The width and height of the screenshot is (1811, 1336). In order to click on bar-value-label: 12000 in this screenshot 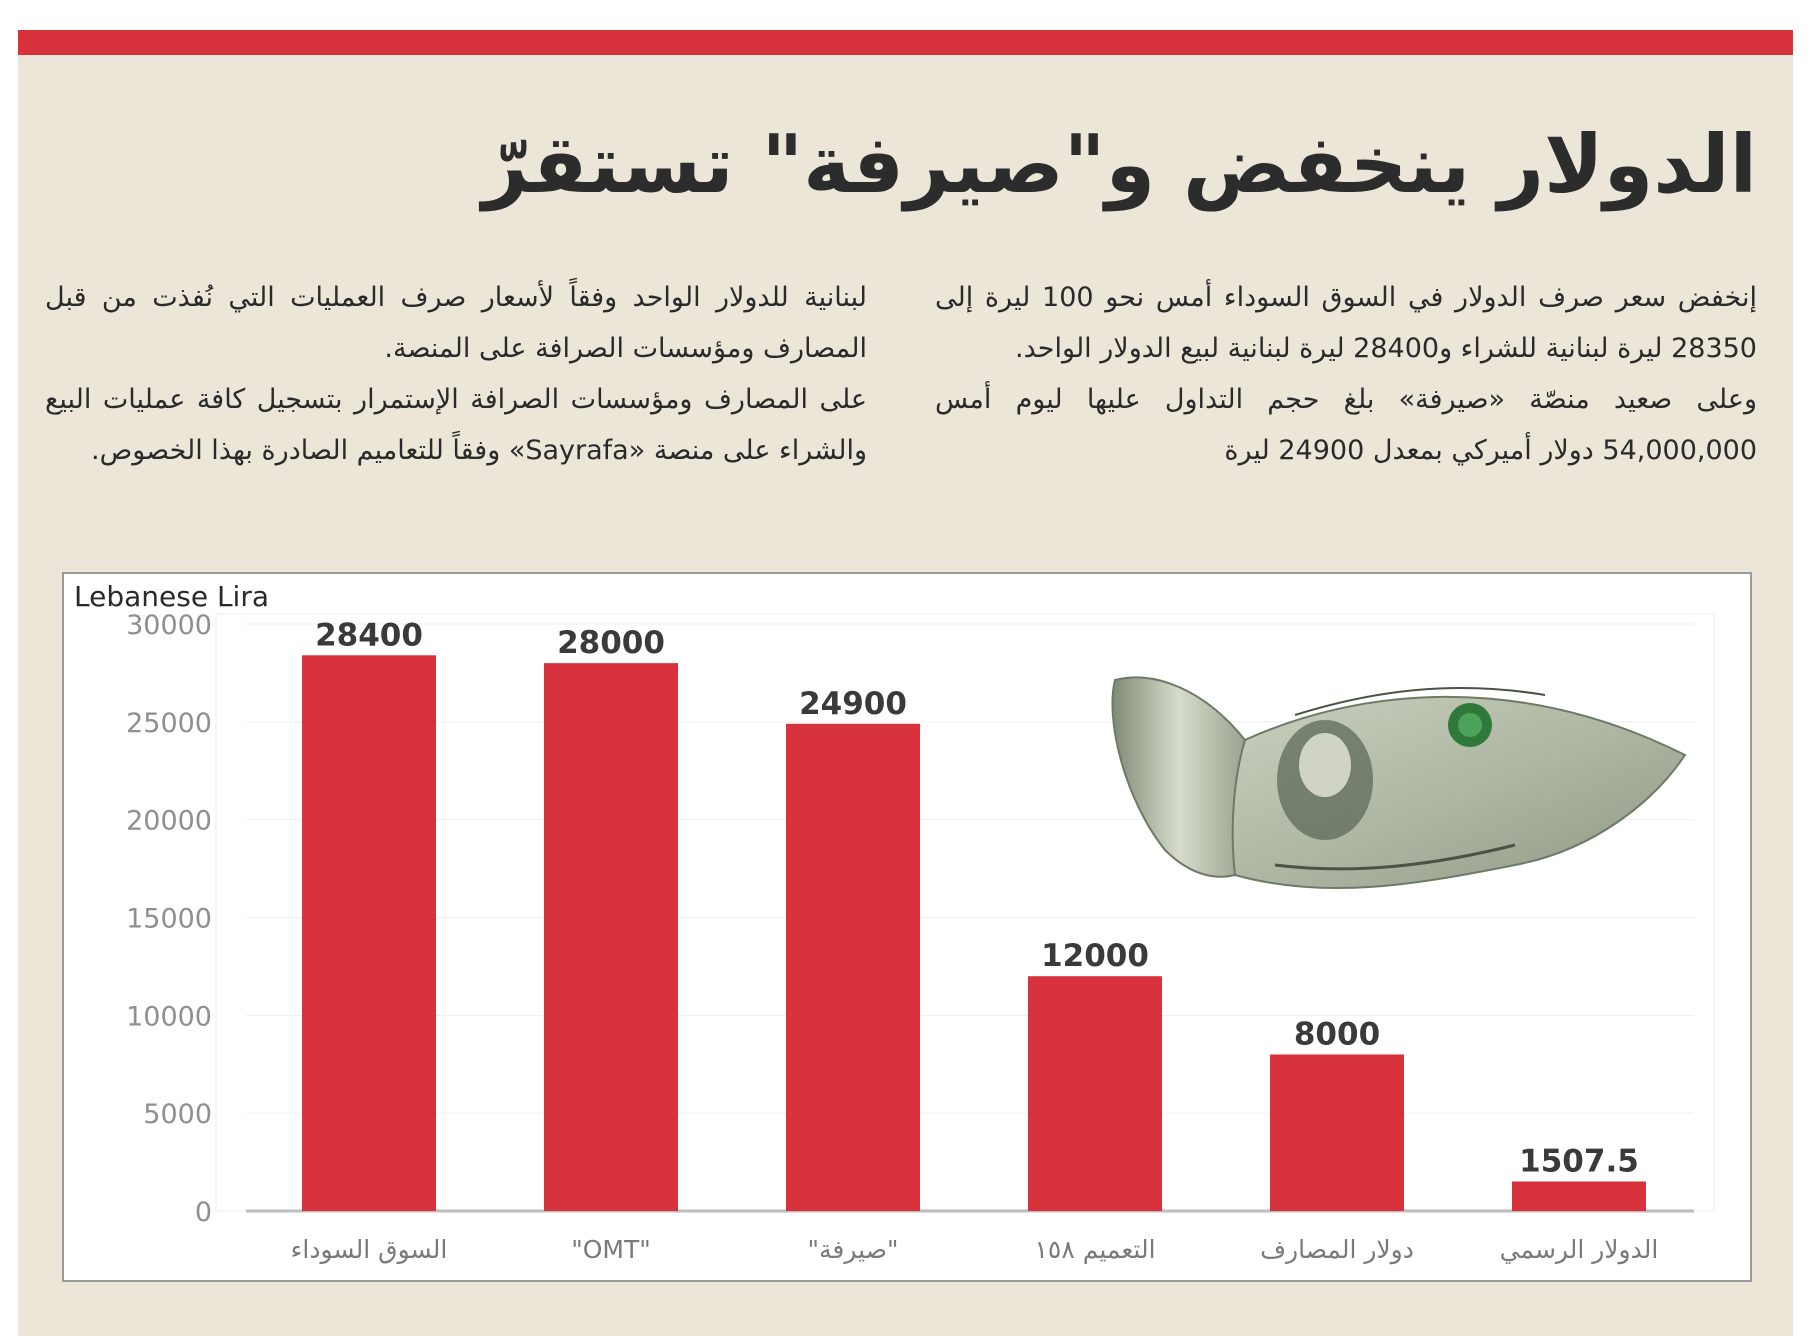, I will do `click(1095, 956)`.